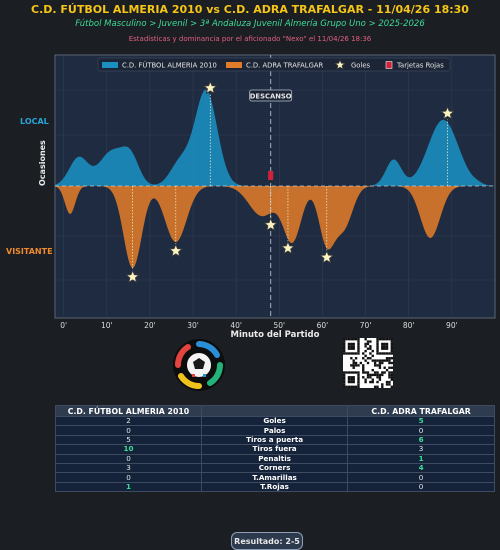 The width and height of the screenshot is (500, 550). Describe the element at coordinates (366, 325) in the screenshot. I see `x-tick-label: 70'` at that location.